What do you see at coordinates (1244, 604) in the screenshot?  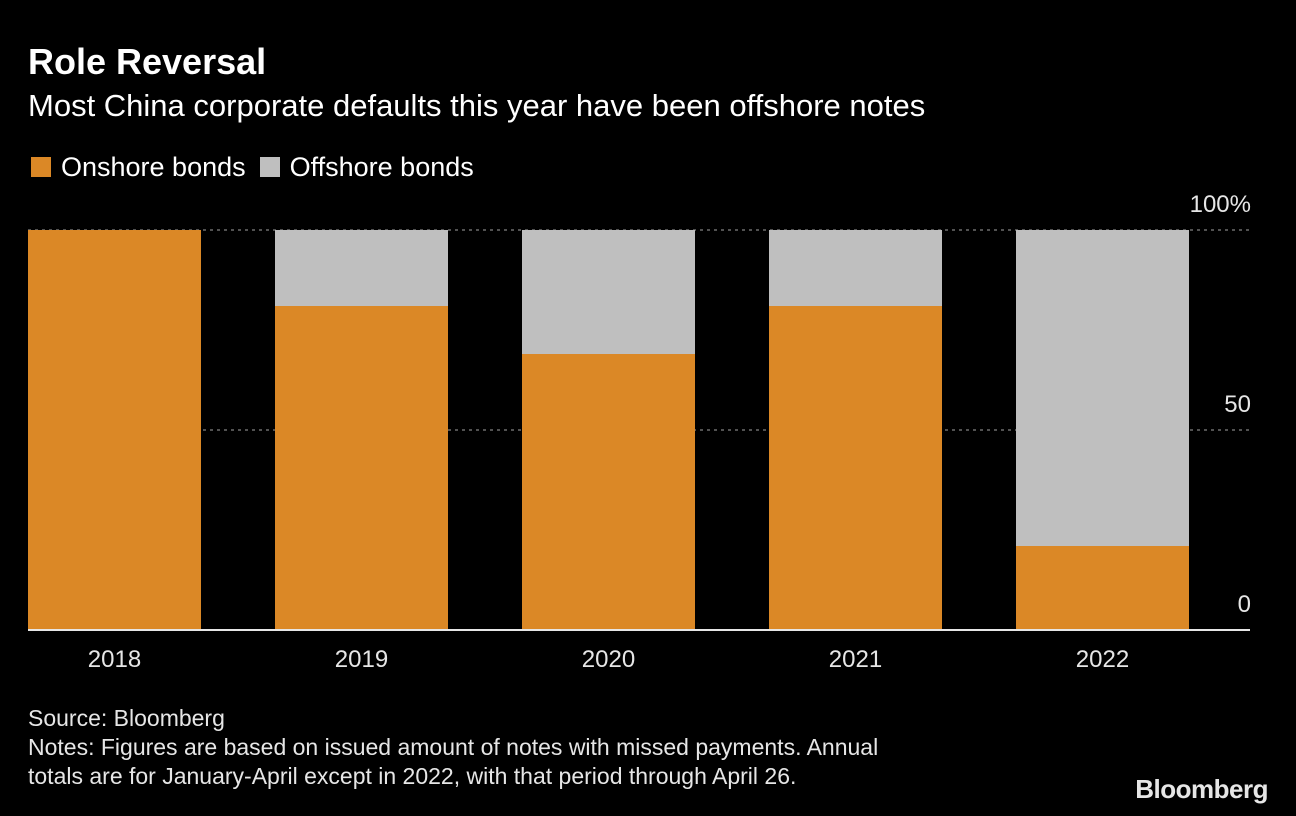 I see `y-tick-label-0: 0` at bounding box center [1244, 604].